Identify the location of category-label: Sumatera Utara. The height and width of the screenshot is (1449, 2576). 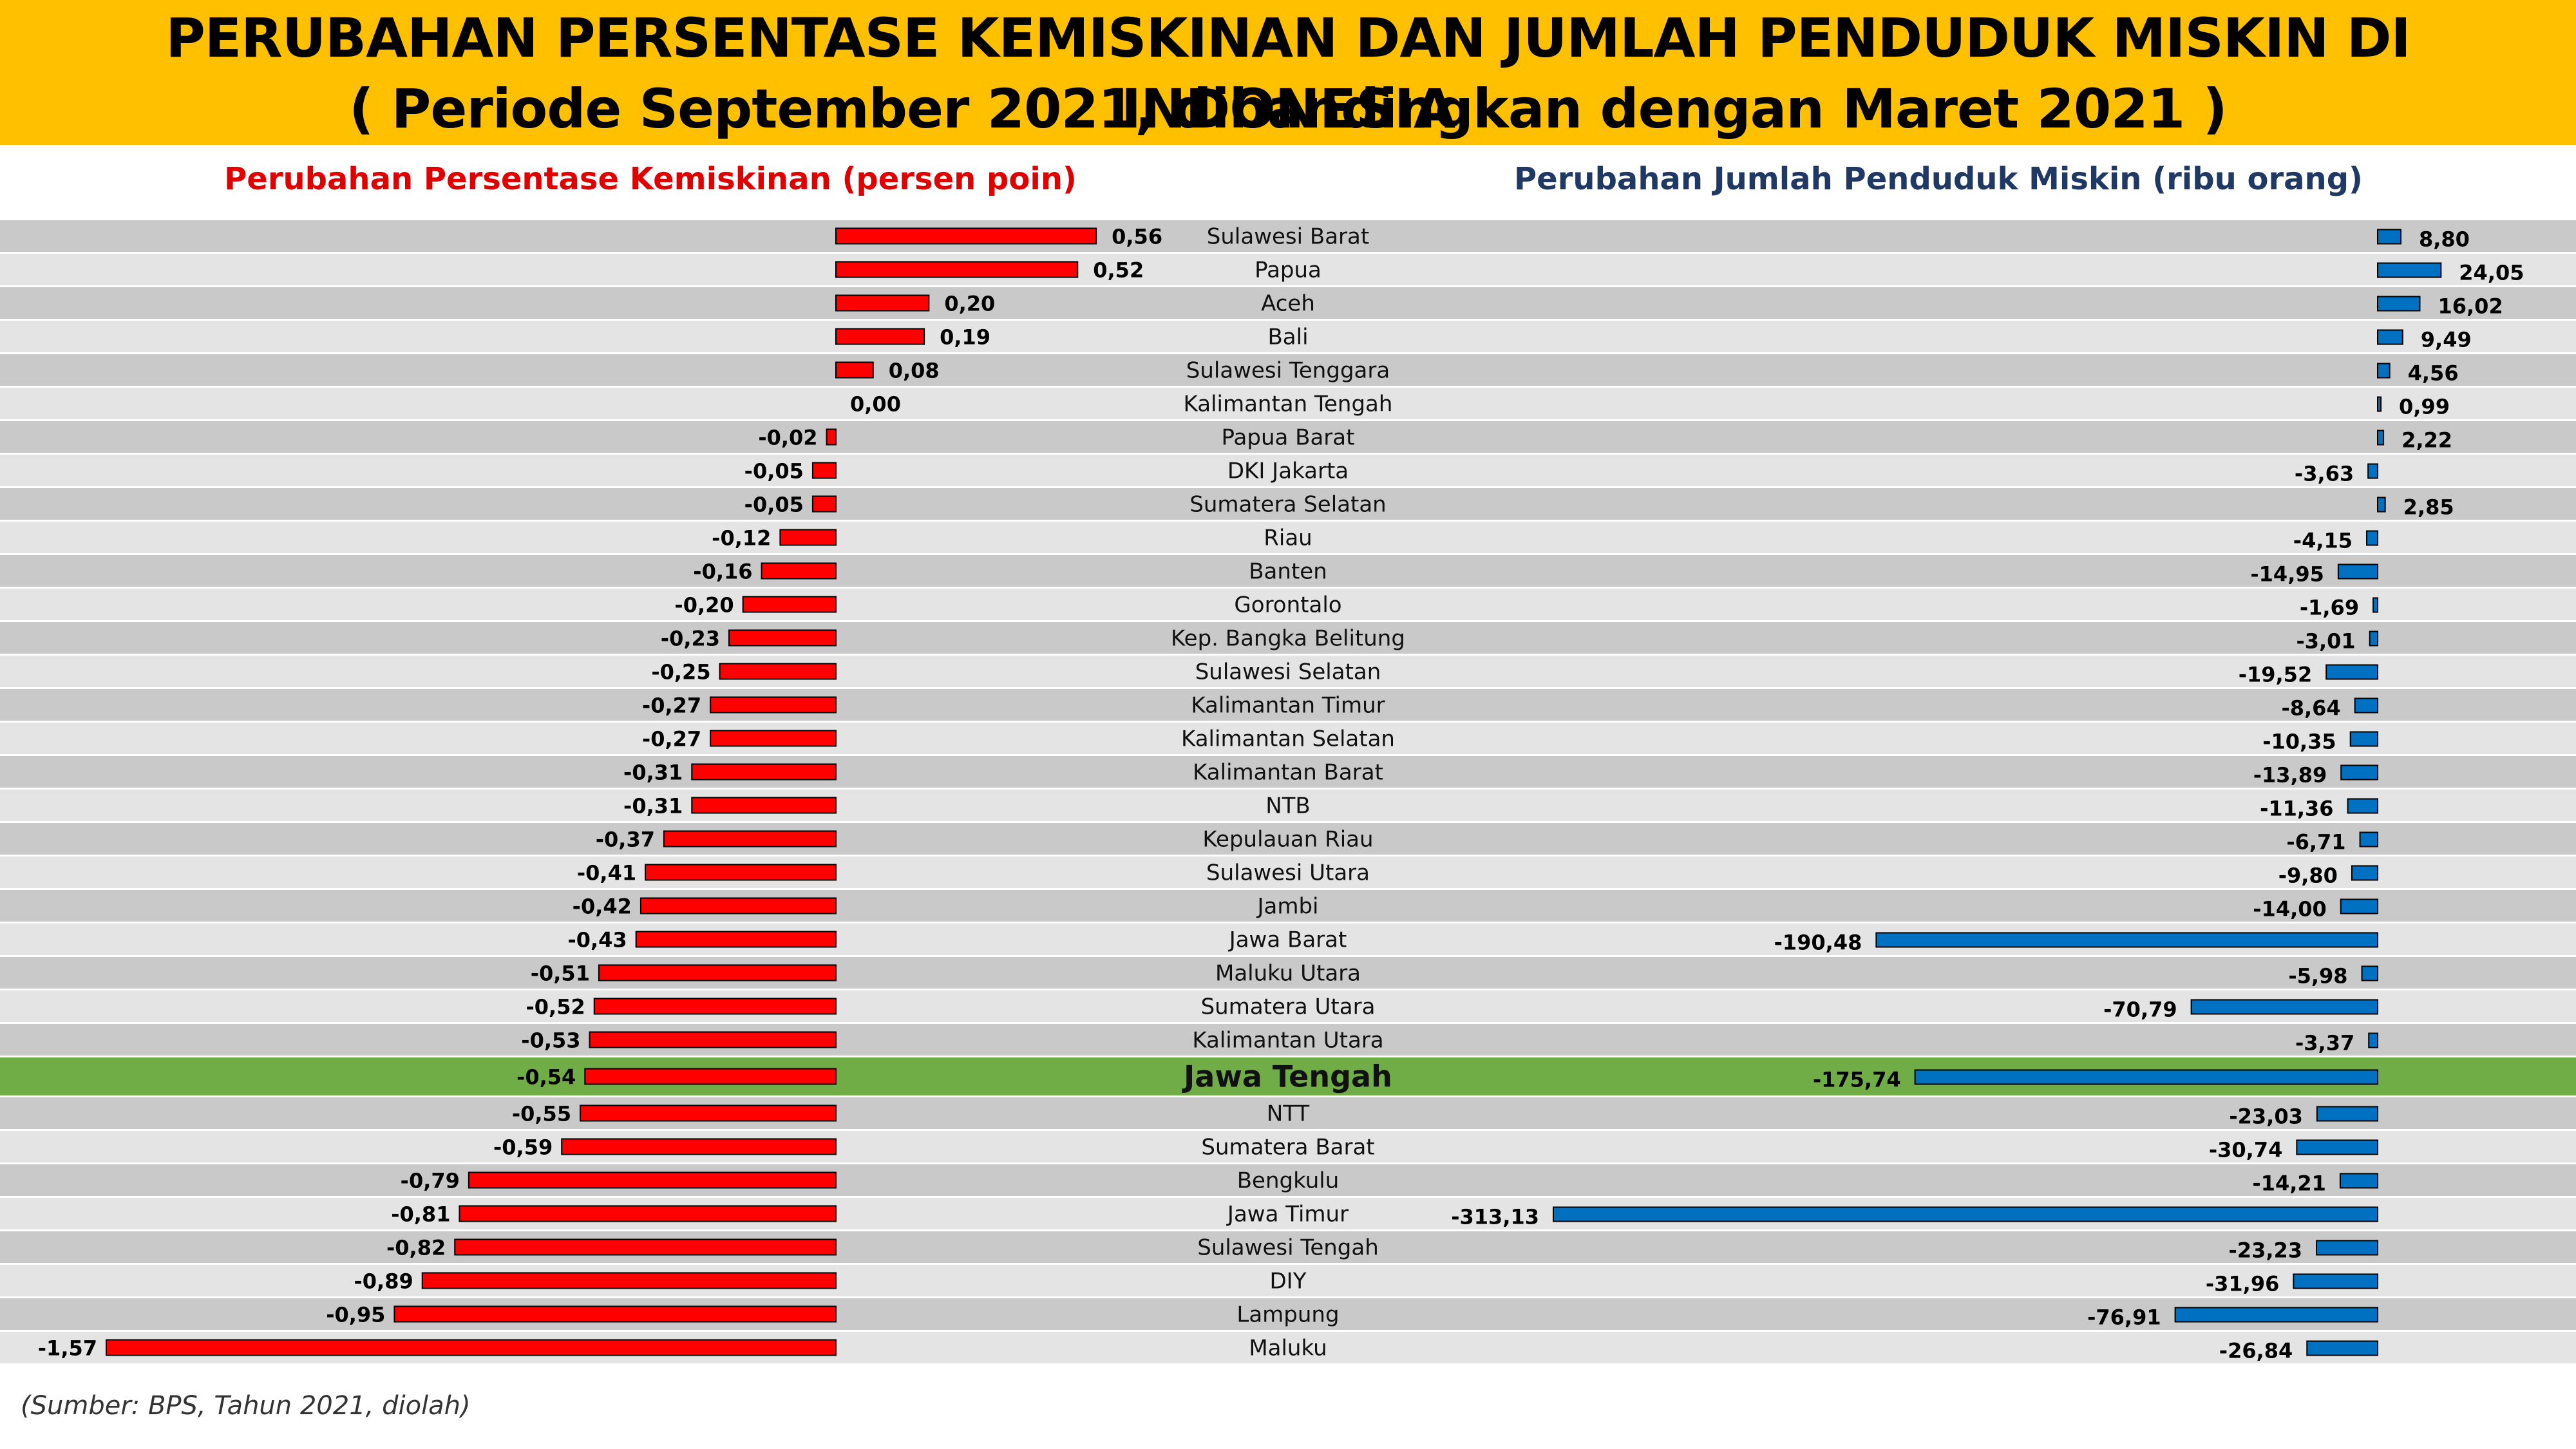
(1288, 1007).